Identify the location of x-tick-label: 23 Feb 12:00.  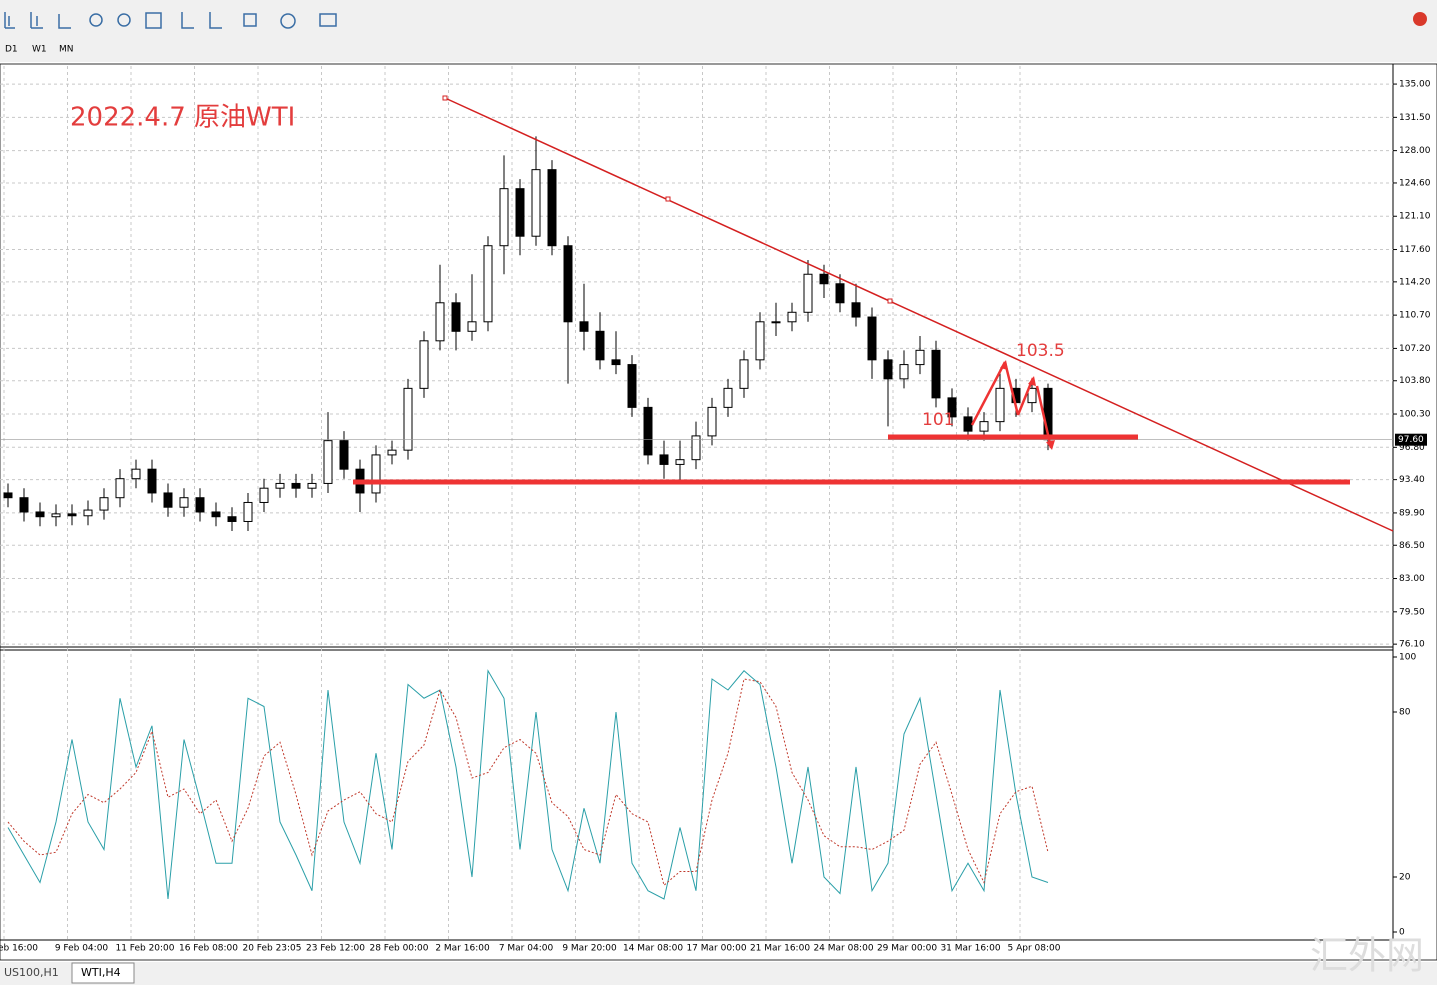
(335, 949).